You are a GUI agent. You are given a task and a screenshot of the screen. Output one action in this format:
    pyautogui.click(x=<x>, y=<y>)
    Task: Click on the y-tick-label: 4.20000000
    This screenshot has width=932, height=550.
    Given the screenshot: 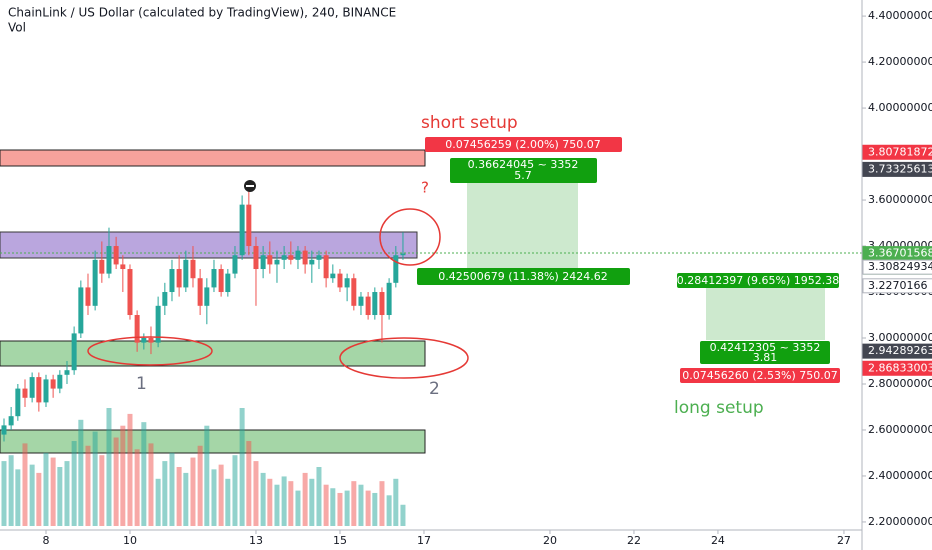 What is the action you would take?
    pyautogui.click(x=900, y=61)
    